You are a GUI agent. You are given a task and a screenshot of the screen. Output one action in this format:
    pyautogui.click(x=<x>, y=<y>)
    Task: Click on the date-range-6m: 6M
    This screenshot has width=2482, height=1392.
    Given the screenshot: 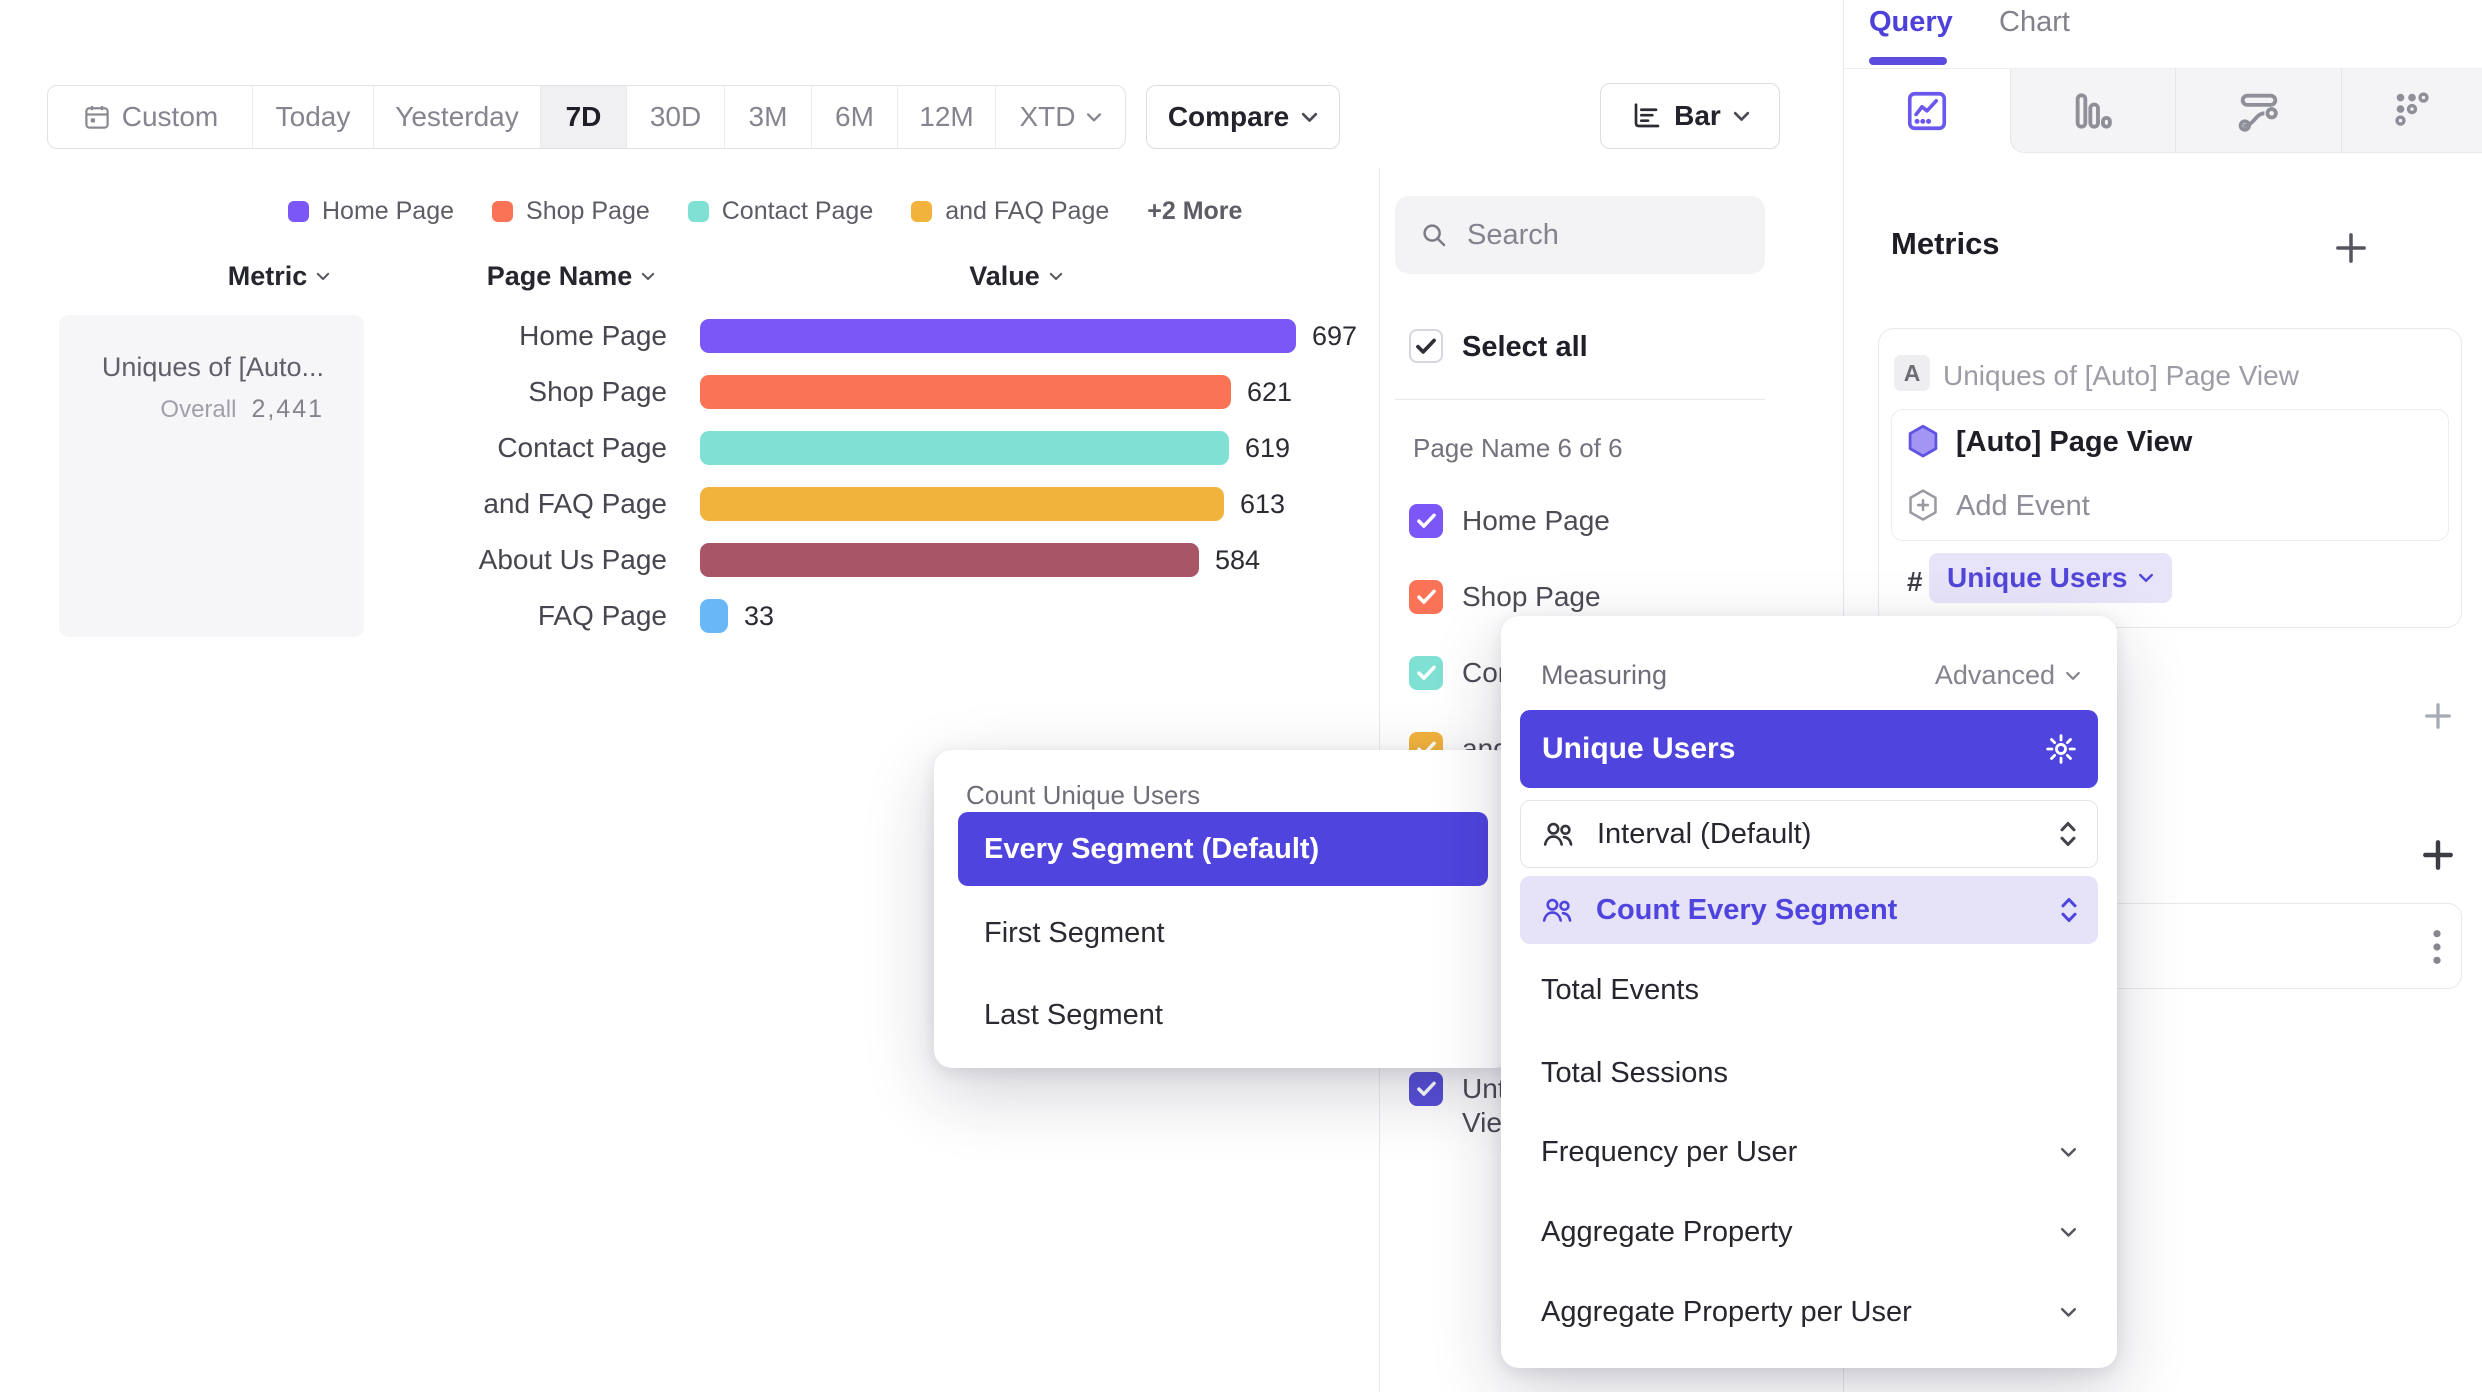 What is the action you would take?
    pyautogui.click(x=855, y=117)
    